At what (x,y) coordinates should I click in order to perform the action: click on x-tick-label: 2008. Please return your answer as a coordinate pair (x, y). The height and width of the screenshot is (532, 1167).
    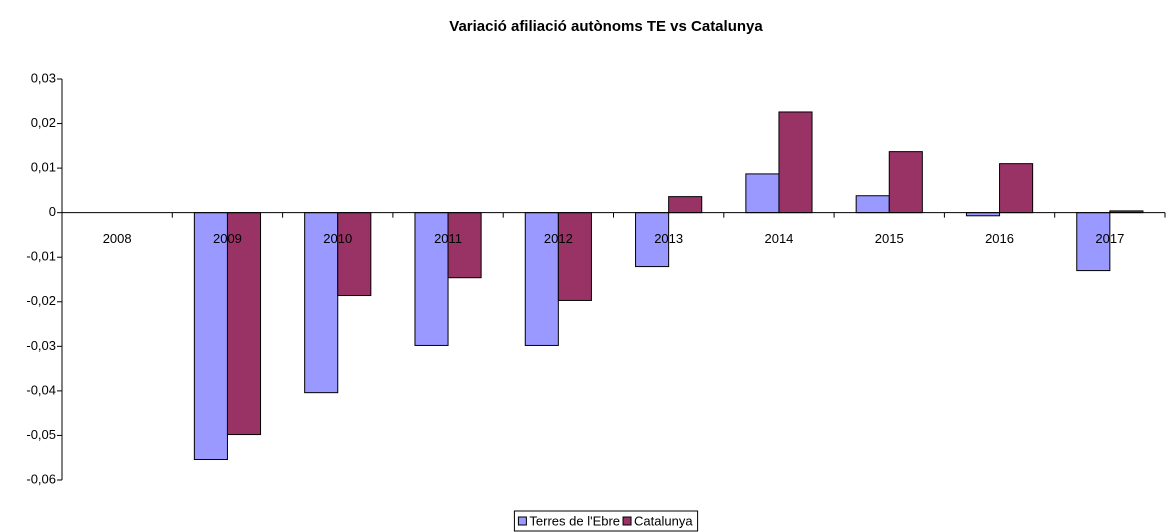
    Looking at the image, I should click on (117, 238).